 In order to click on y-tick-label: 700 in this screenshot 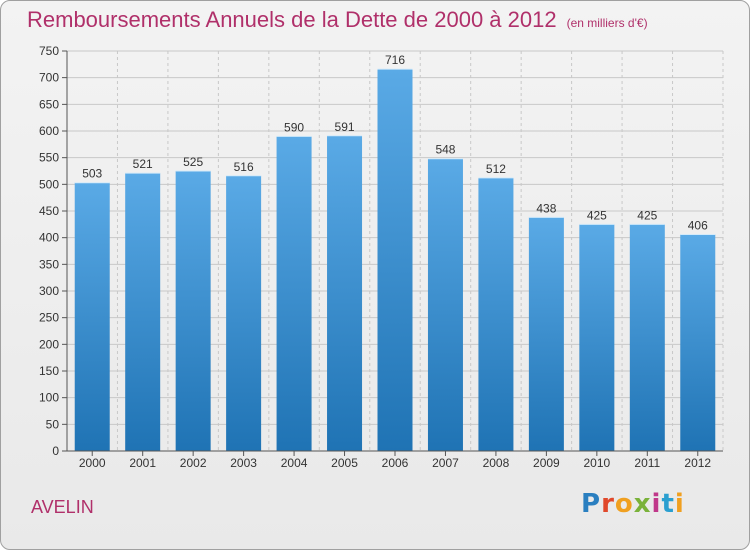, I will do `click(49, 78)`.